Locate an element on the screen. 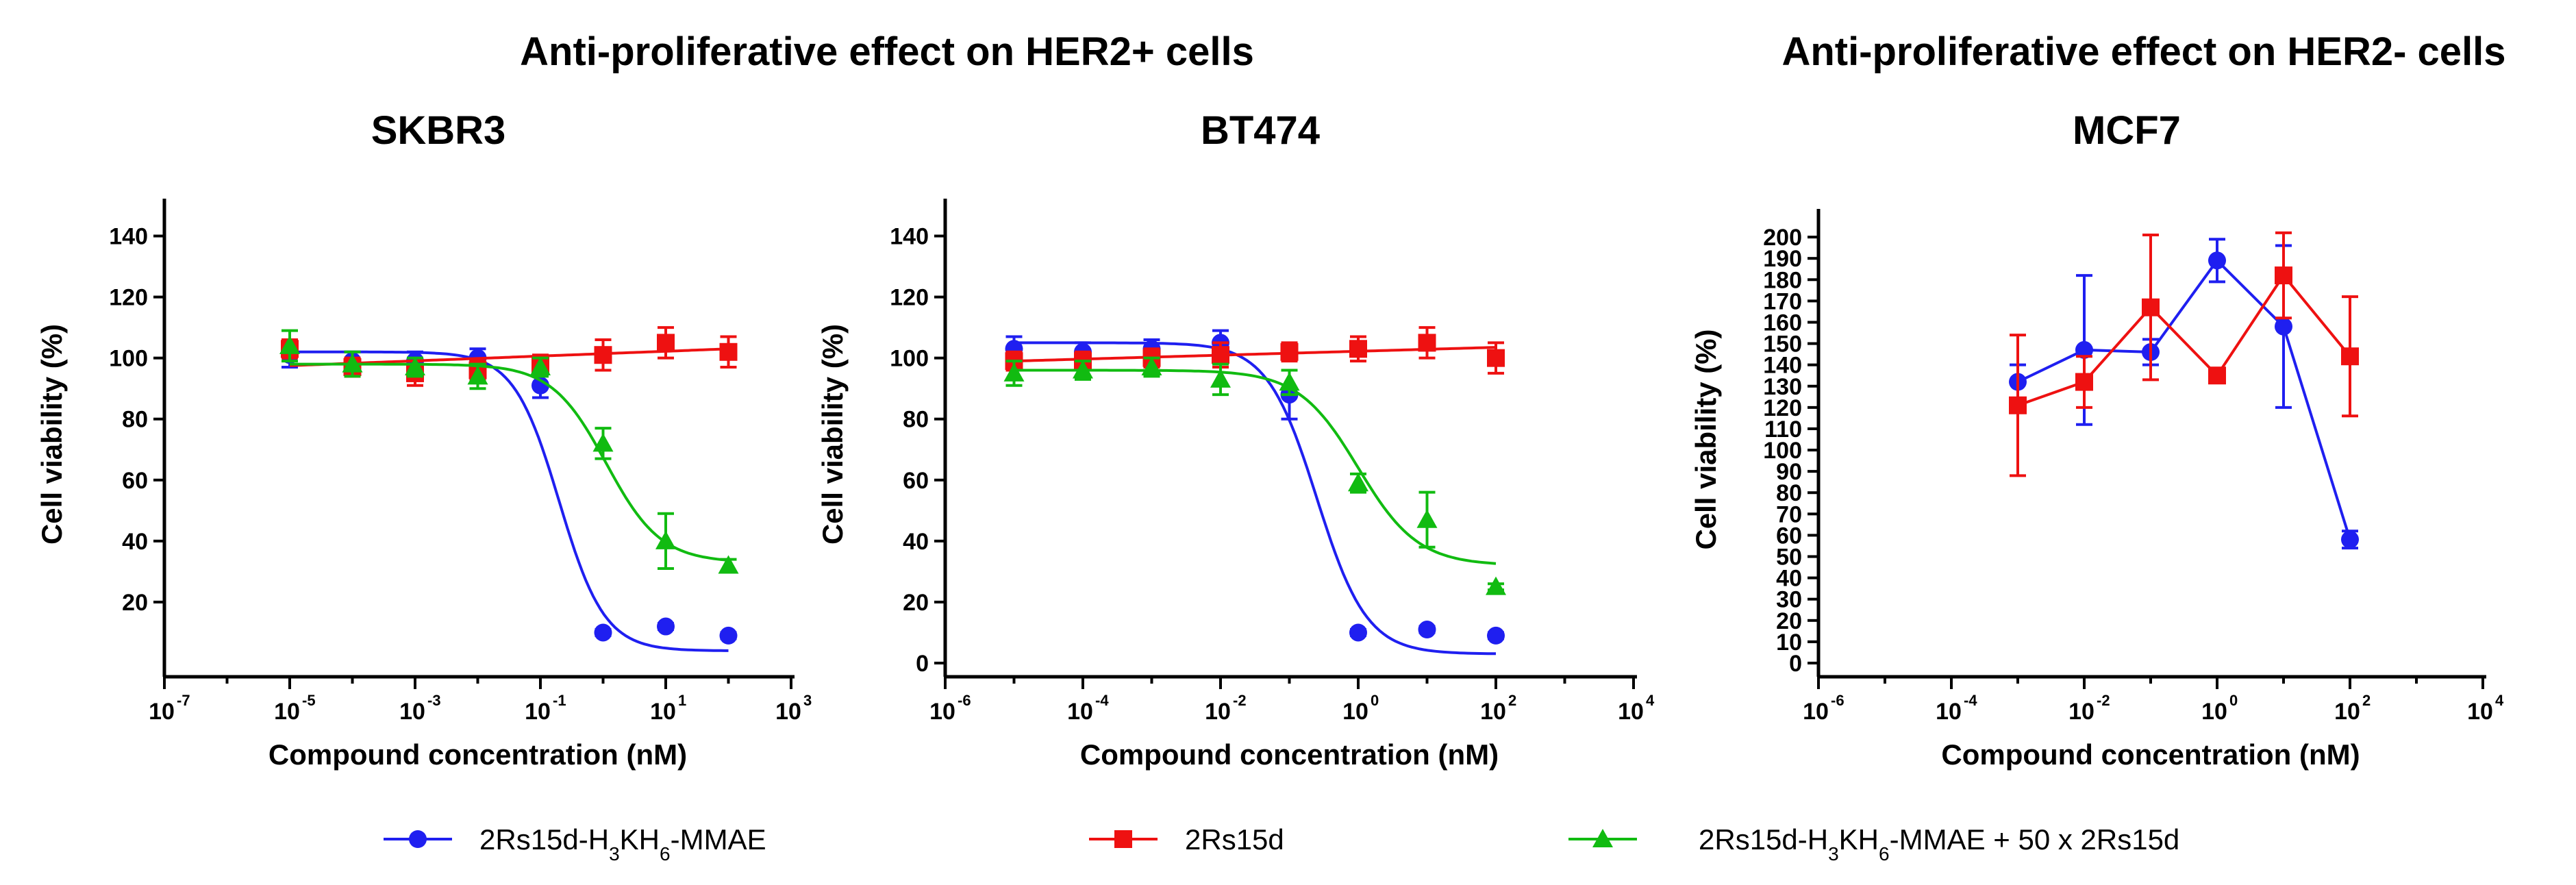 The width and height of the screenshot is (2576, 885). y-tick-label: 30 is located at coordinates (1789, 600).